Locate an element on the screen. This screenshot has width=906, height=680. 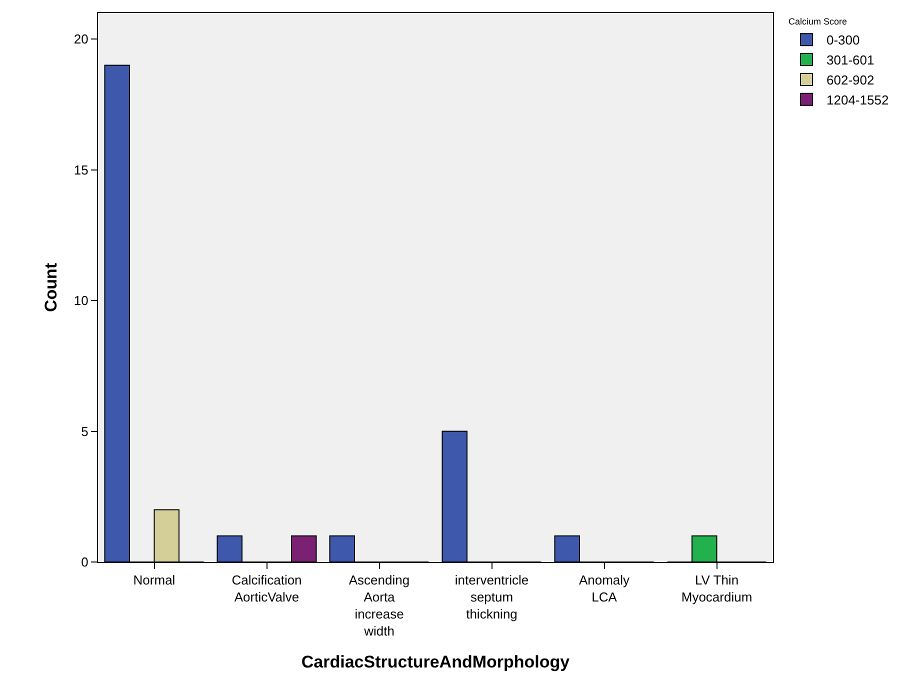
y-axis-title: Count is located at coordinates (50, 287).